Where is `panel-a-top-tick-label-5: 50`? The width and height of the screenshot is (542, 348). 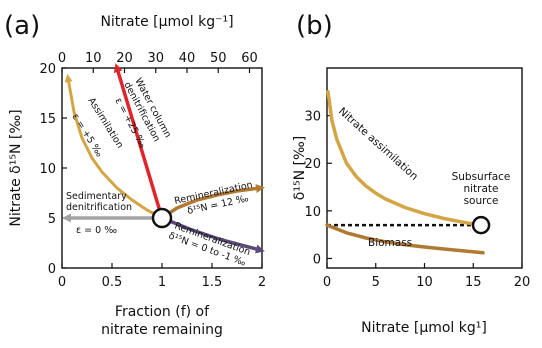 panel-a-top-tick-label-5: 50 is located at coordinates (218, 58).